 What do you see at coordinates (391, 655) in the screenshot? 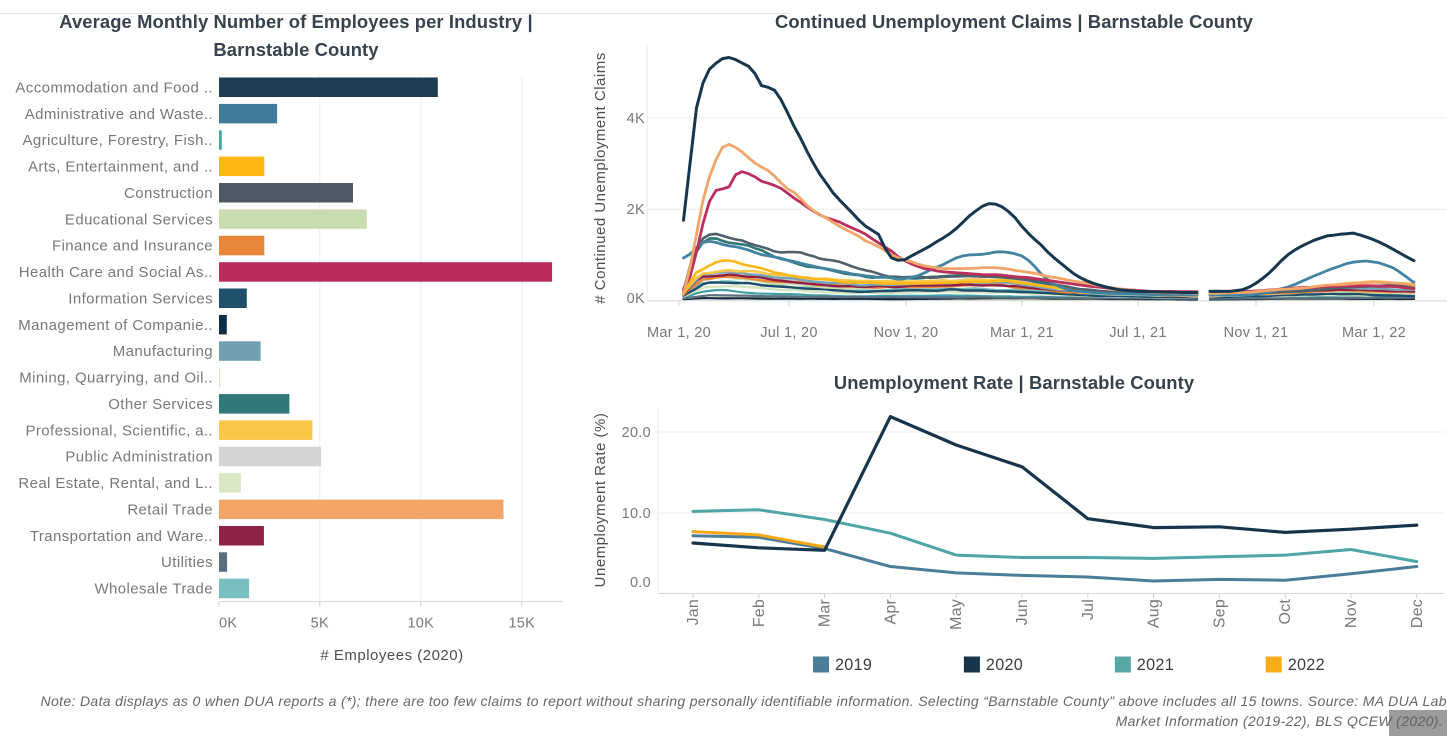
I see `svg-text: # Employees (2020)` at bounding box center [391, 655].